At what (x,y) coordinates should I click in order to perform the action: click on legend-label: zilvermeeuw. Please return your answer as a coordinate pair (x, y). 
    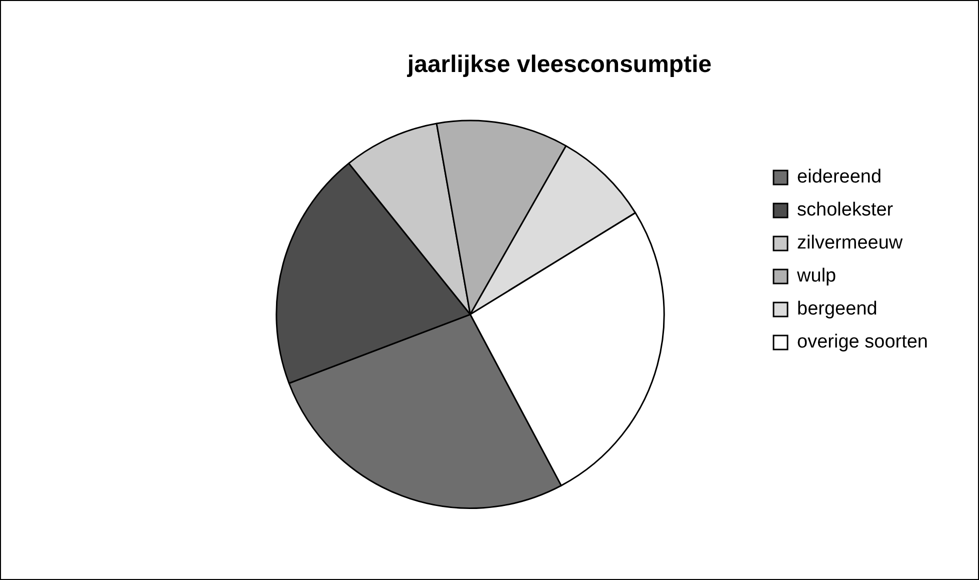
    Looking at the image, I should click on (850, 243).